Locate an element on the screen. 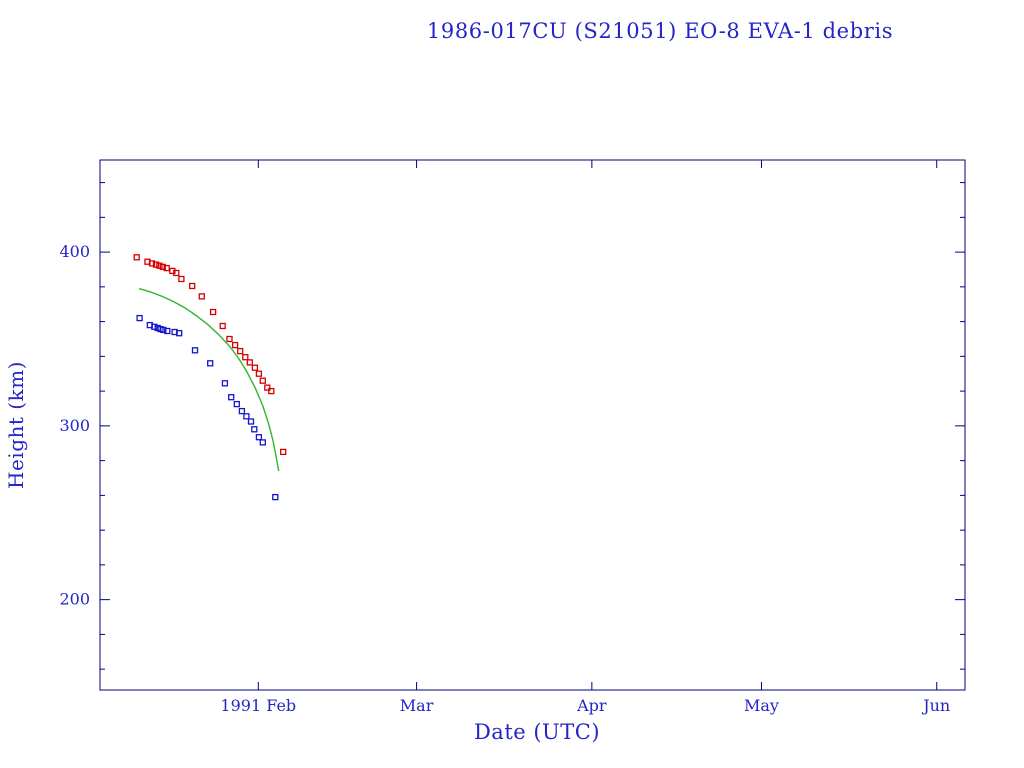 The image size is (1024, 768). series-mean-height-model is located at coordinates (209, 379).